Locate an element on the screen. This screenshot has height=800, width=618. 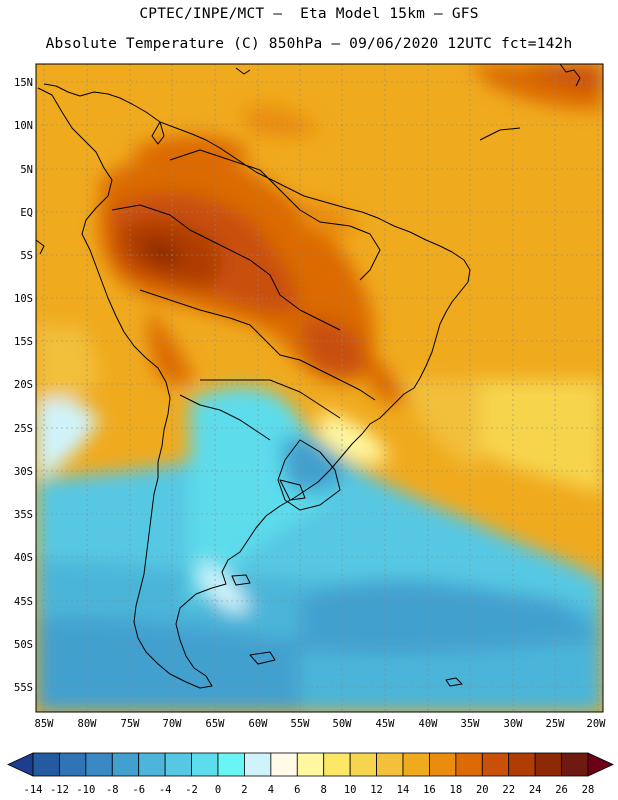
colorbar-tick-label: 24 is located at coordinates (535, 790).